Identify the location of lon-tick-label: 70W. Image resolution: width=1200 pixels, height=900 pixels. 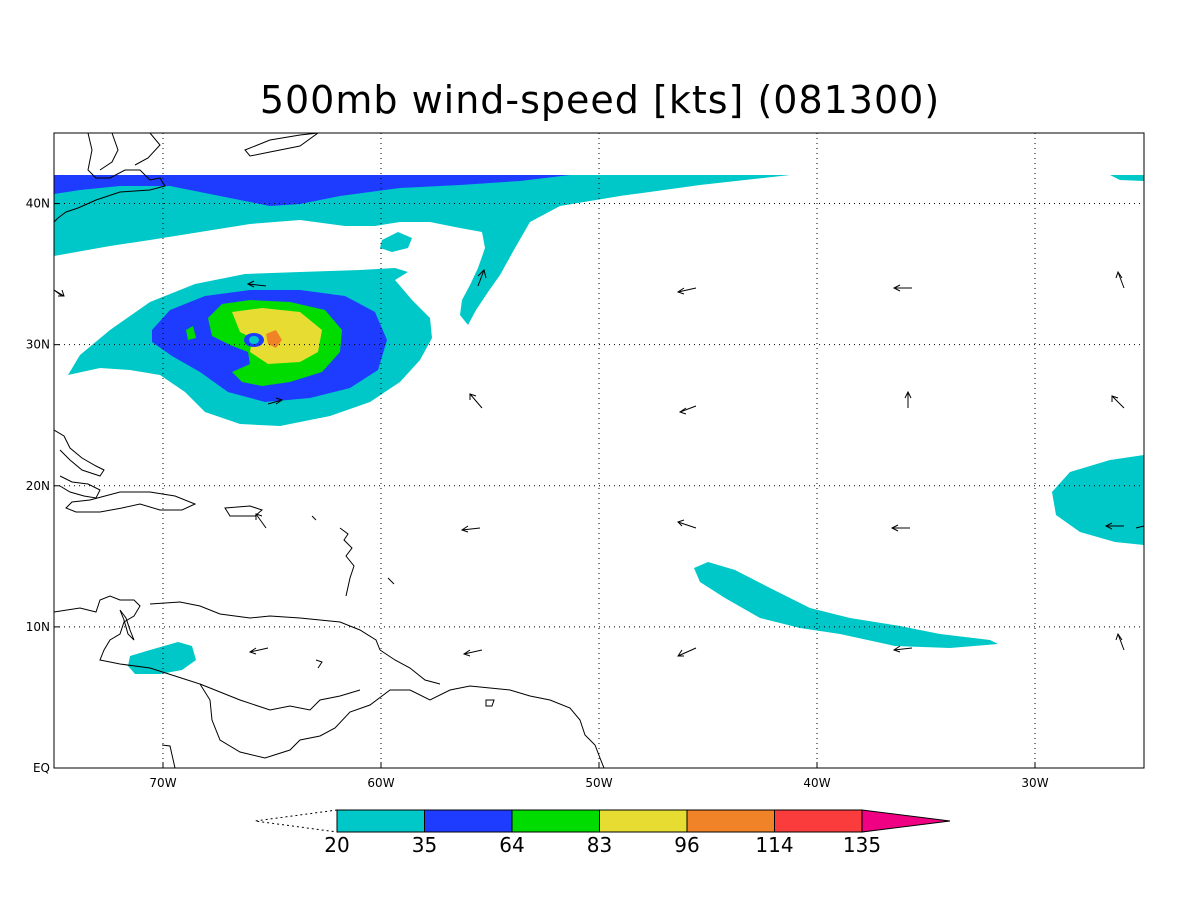
(162, 783).